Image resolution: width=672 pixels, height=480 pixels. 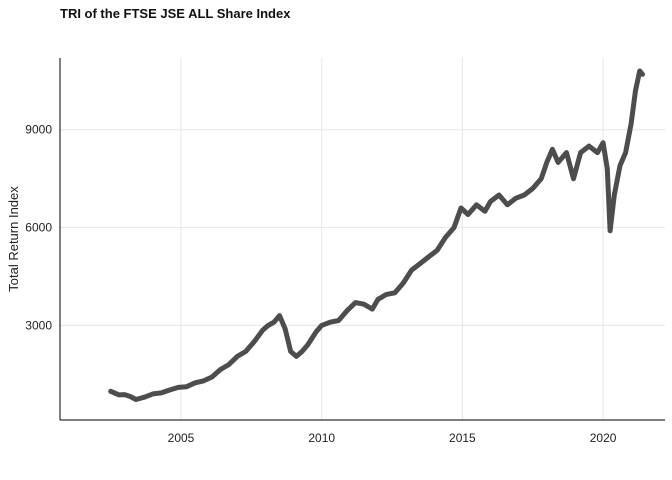 What do you see at coordinates (181, 438) in the screenshot?
I see `x-tick-label: 2005` at bounding box center [181, 438].